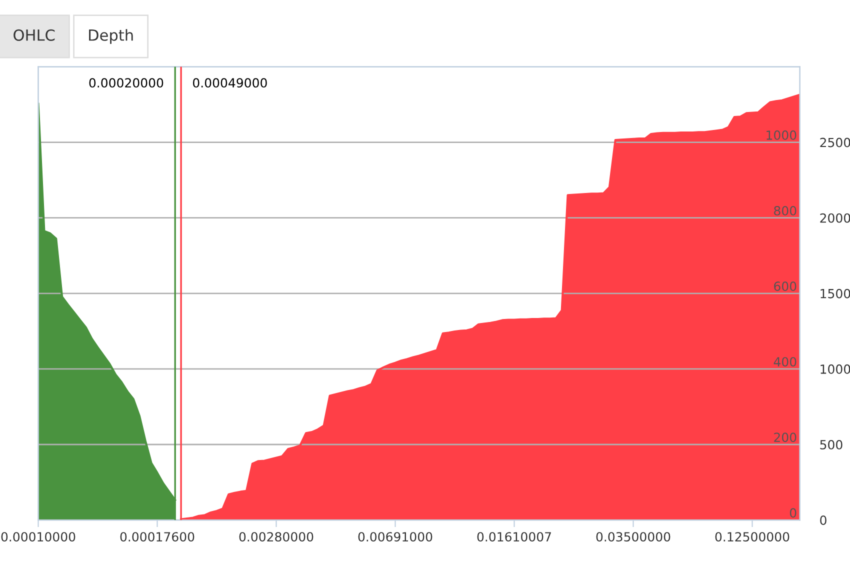  I want to click on x-tick-label: 0.03500000, so click(633, 537).